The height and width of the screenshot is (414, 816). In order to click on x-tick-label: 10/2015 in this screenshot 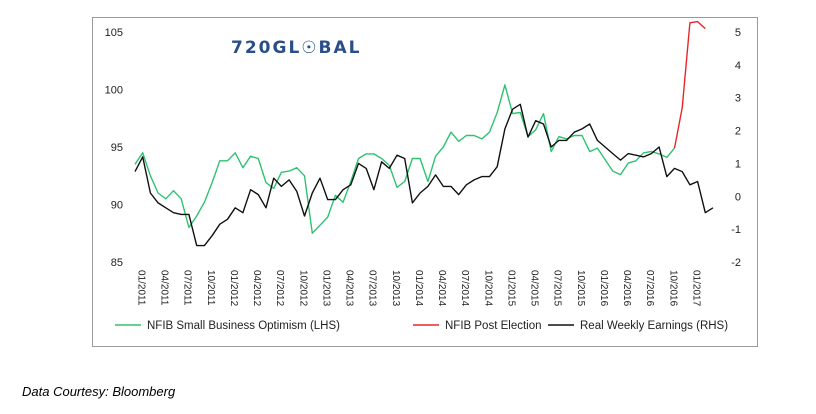, I will do `click(580, 288)`.